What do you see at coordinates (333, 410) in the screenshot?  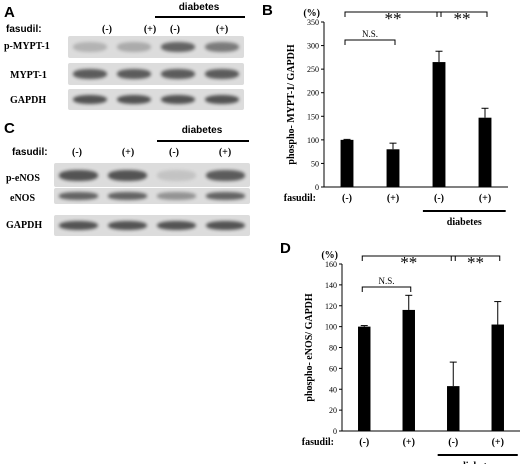 I see `y-tick-label: 20` at bounding box center [333, 410].